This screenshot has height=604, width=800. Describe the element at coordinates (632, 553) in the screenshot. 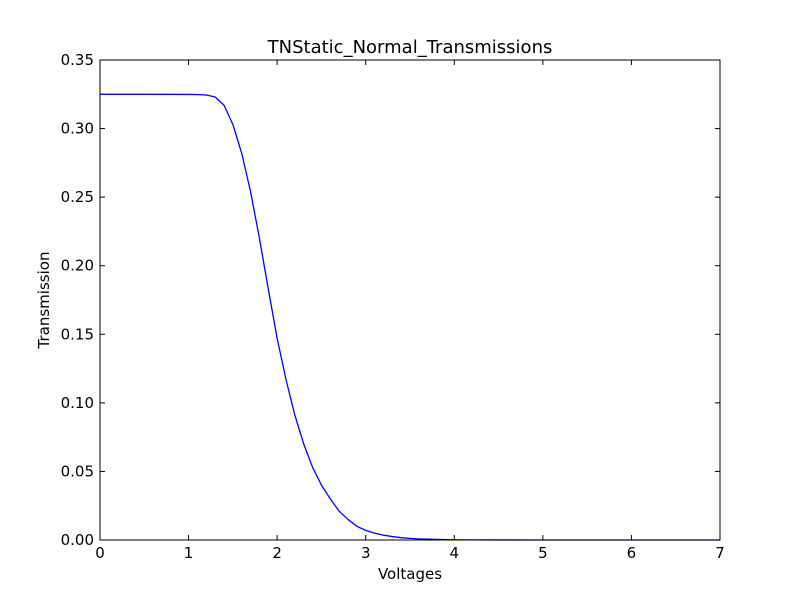

I see `x-tick-label: 6` at that location.